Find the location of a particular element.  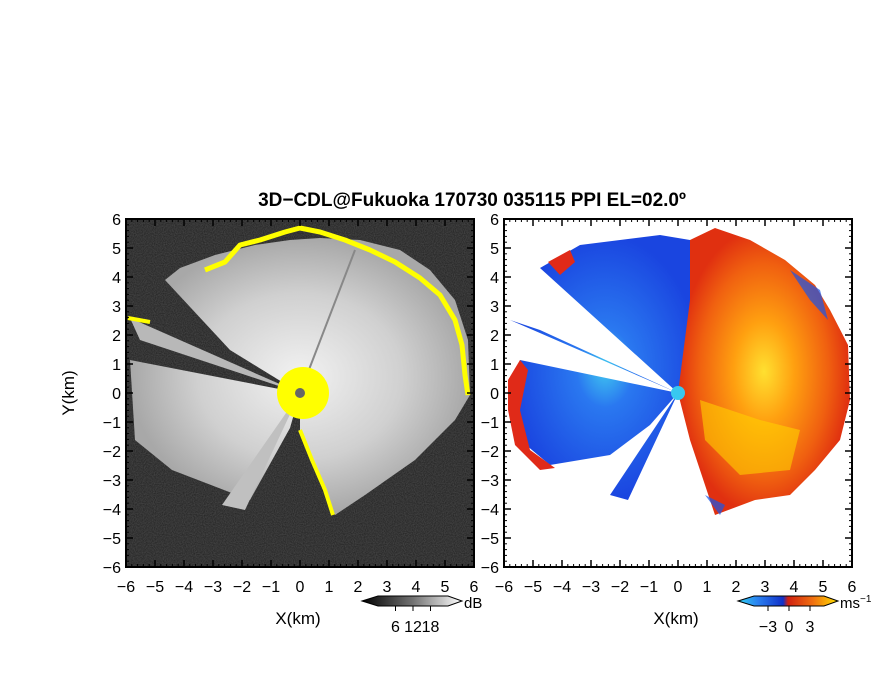

intensity-y-tick-labels: 6 5 4 3 2 1 0 −1 −2 −3 −4 −5 −6 is located at coordinates (112, 394).